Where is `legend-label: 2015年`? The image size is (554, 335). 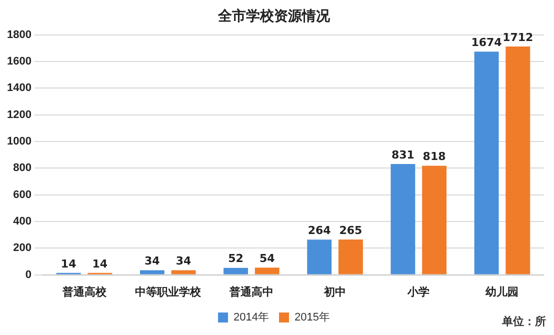 legend-label: 2015年 is located at coordinates (312, 318).